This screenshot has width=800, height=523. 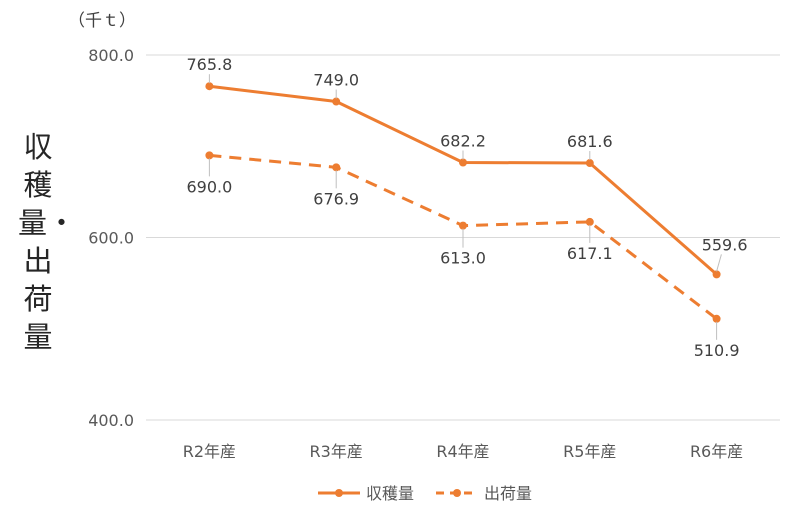 What do you see at coordinates (111, 55) in the screenshot?
I see `y-tick-label: 800.0` at bounding box center [111, 55].